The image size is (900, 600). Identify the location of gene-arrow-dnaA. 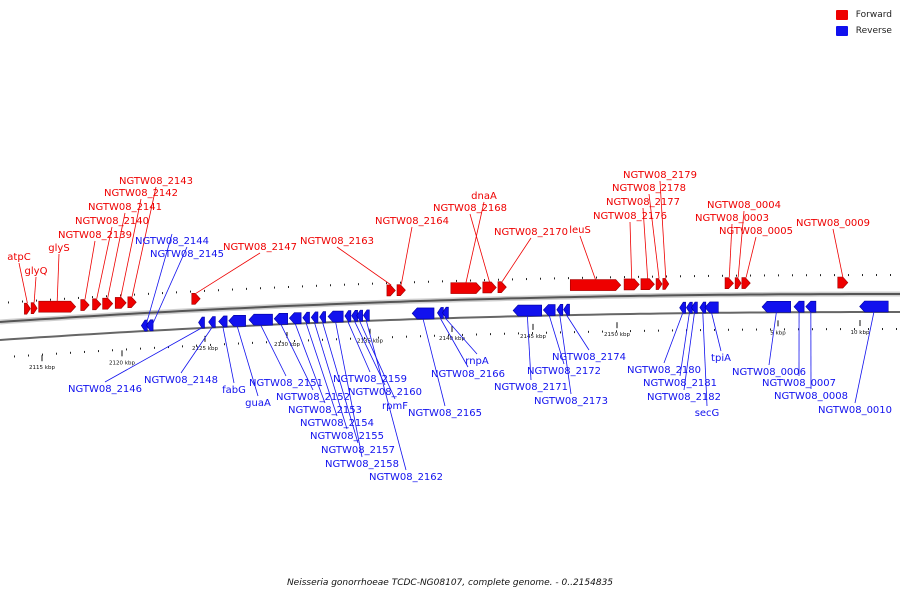
(466, 288).